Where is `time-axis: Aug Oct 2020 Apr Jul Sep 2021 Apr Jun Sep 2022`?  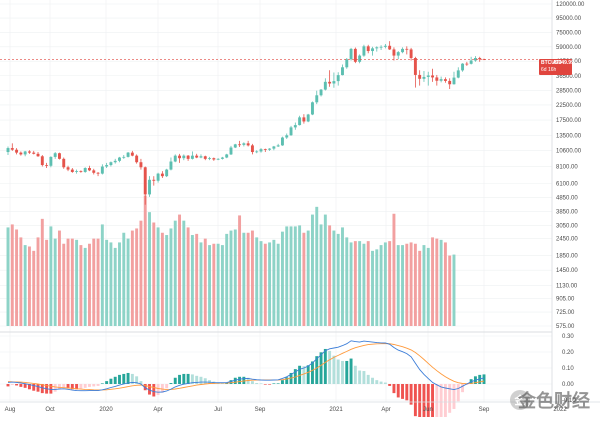 time-axis: Aug Oct 2020 Apr Jul Sep 2021 Apr Jun Sep 2022 is located at coordinates (286, 410).